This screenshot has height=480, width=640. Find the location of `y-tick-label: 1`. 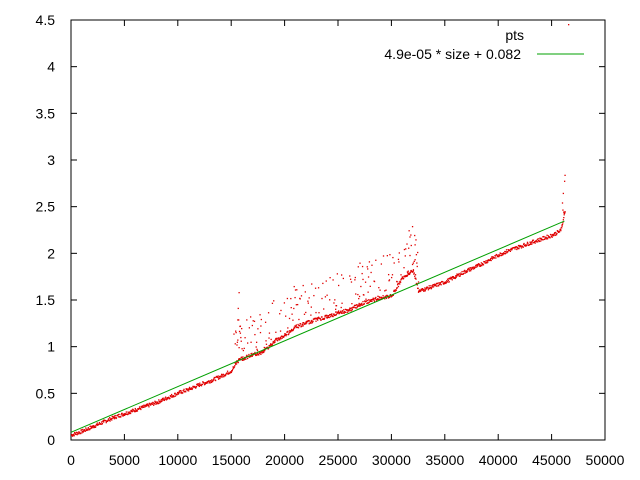

y-tick-label: 1 is located at coordinates (51, 347).